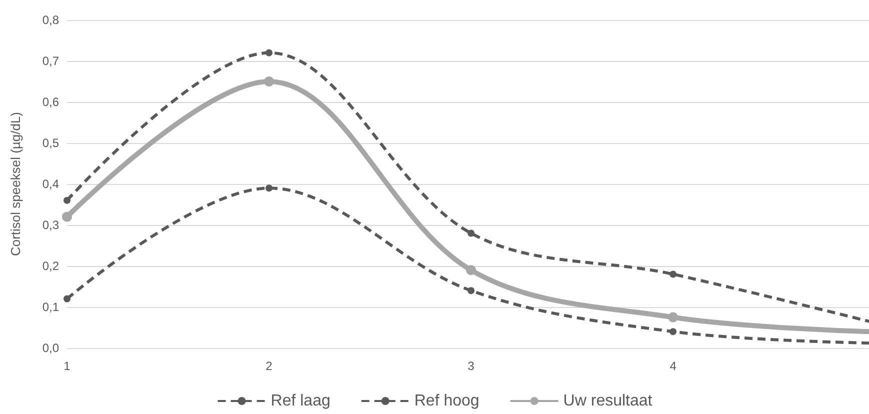 This screenshot has height=414, width=869. Describe the element at coordinates (51, 348) in the screenshot. I see `y-tick-label: 0,0` at that location.